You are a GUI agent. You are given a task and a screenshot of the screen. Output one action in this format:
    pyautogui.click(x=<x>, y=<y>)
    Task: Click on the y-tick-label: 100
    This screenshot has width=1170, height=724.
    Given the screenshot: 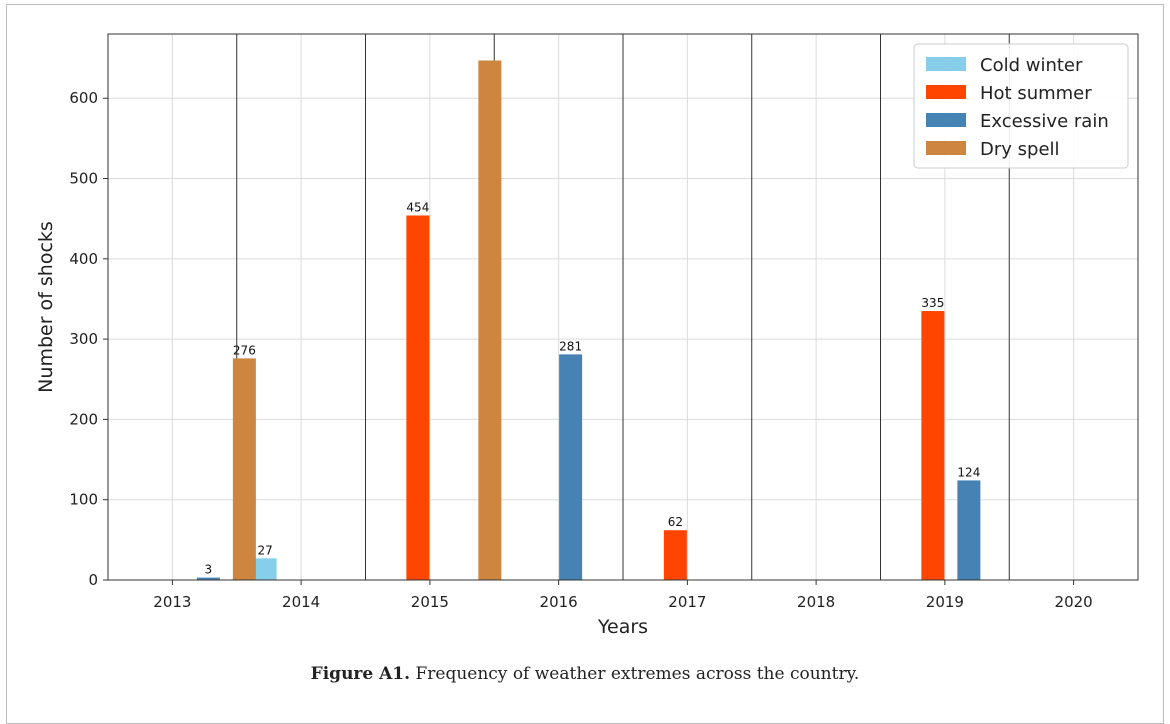 What is the action you would take?
    pyautogui.click(x=83, y=500)
    